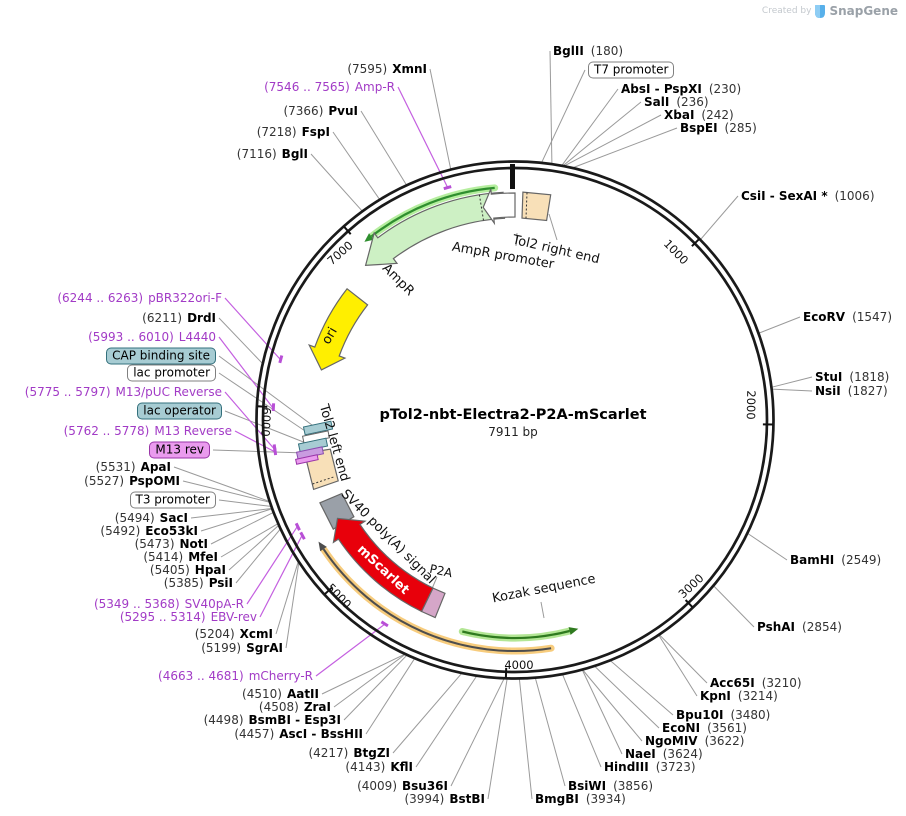  What do you see at coordinates (776, 627) in the screenshot?
I see `label-text: PshAI` at bounding box center [776, 627].